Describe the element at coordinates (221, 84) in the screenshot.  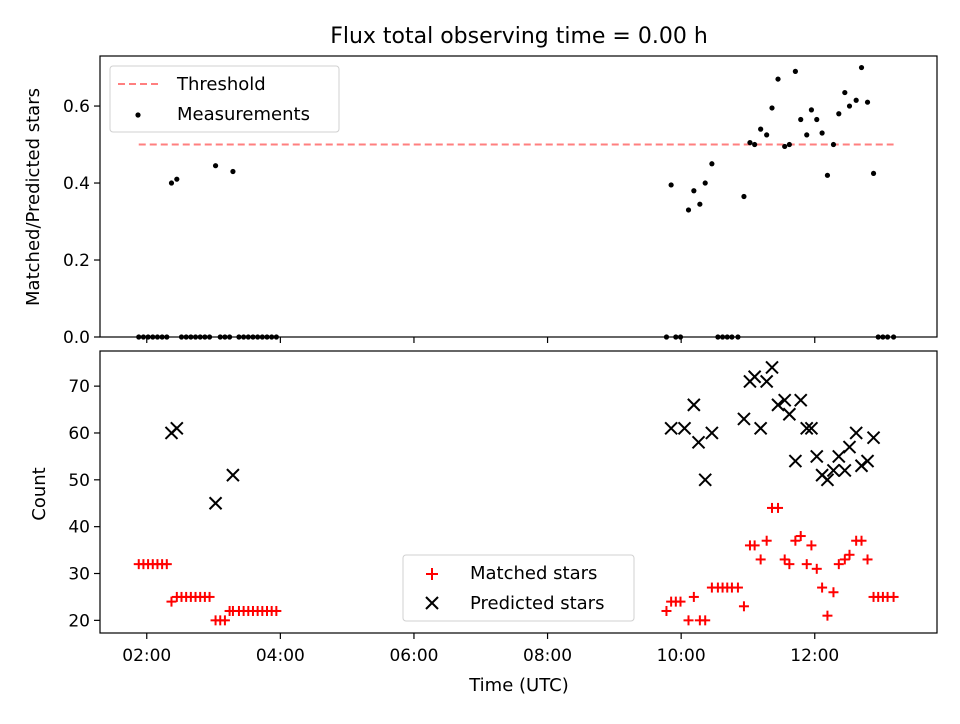
I see `legend-threshold-label: Threshold` at that location.